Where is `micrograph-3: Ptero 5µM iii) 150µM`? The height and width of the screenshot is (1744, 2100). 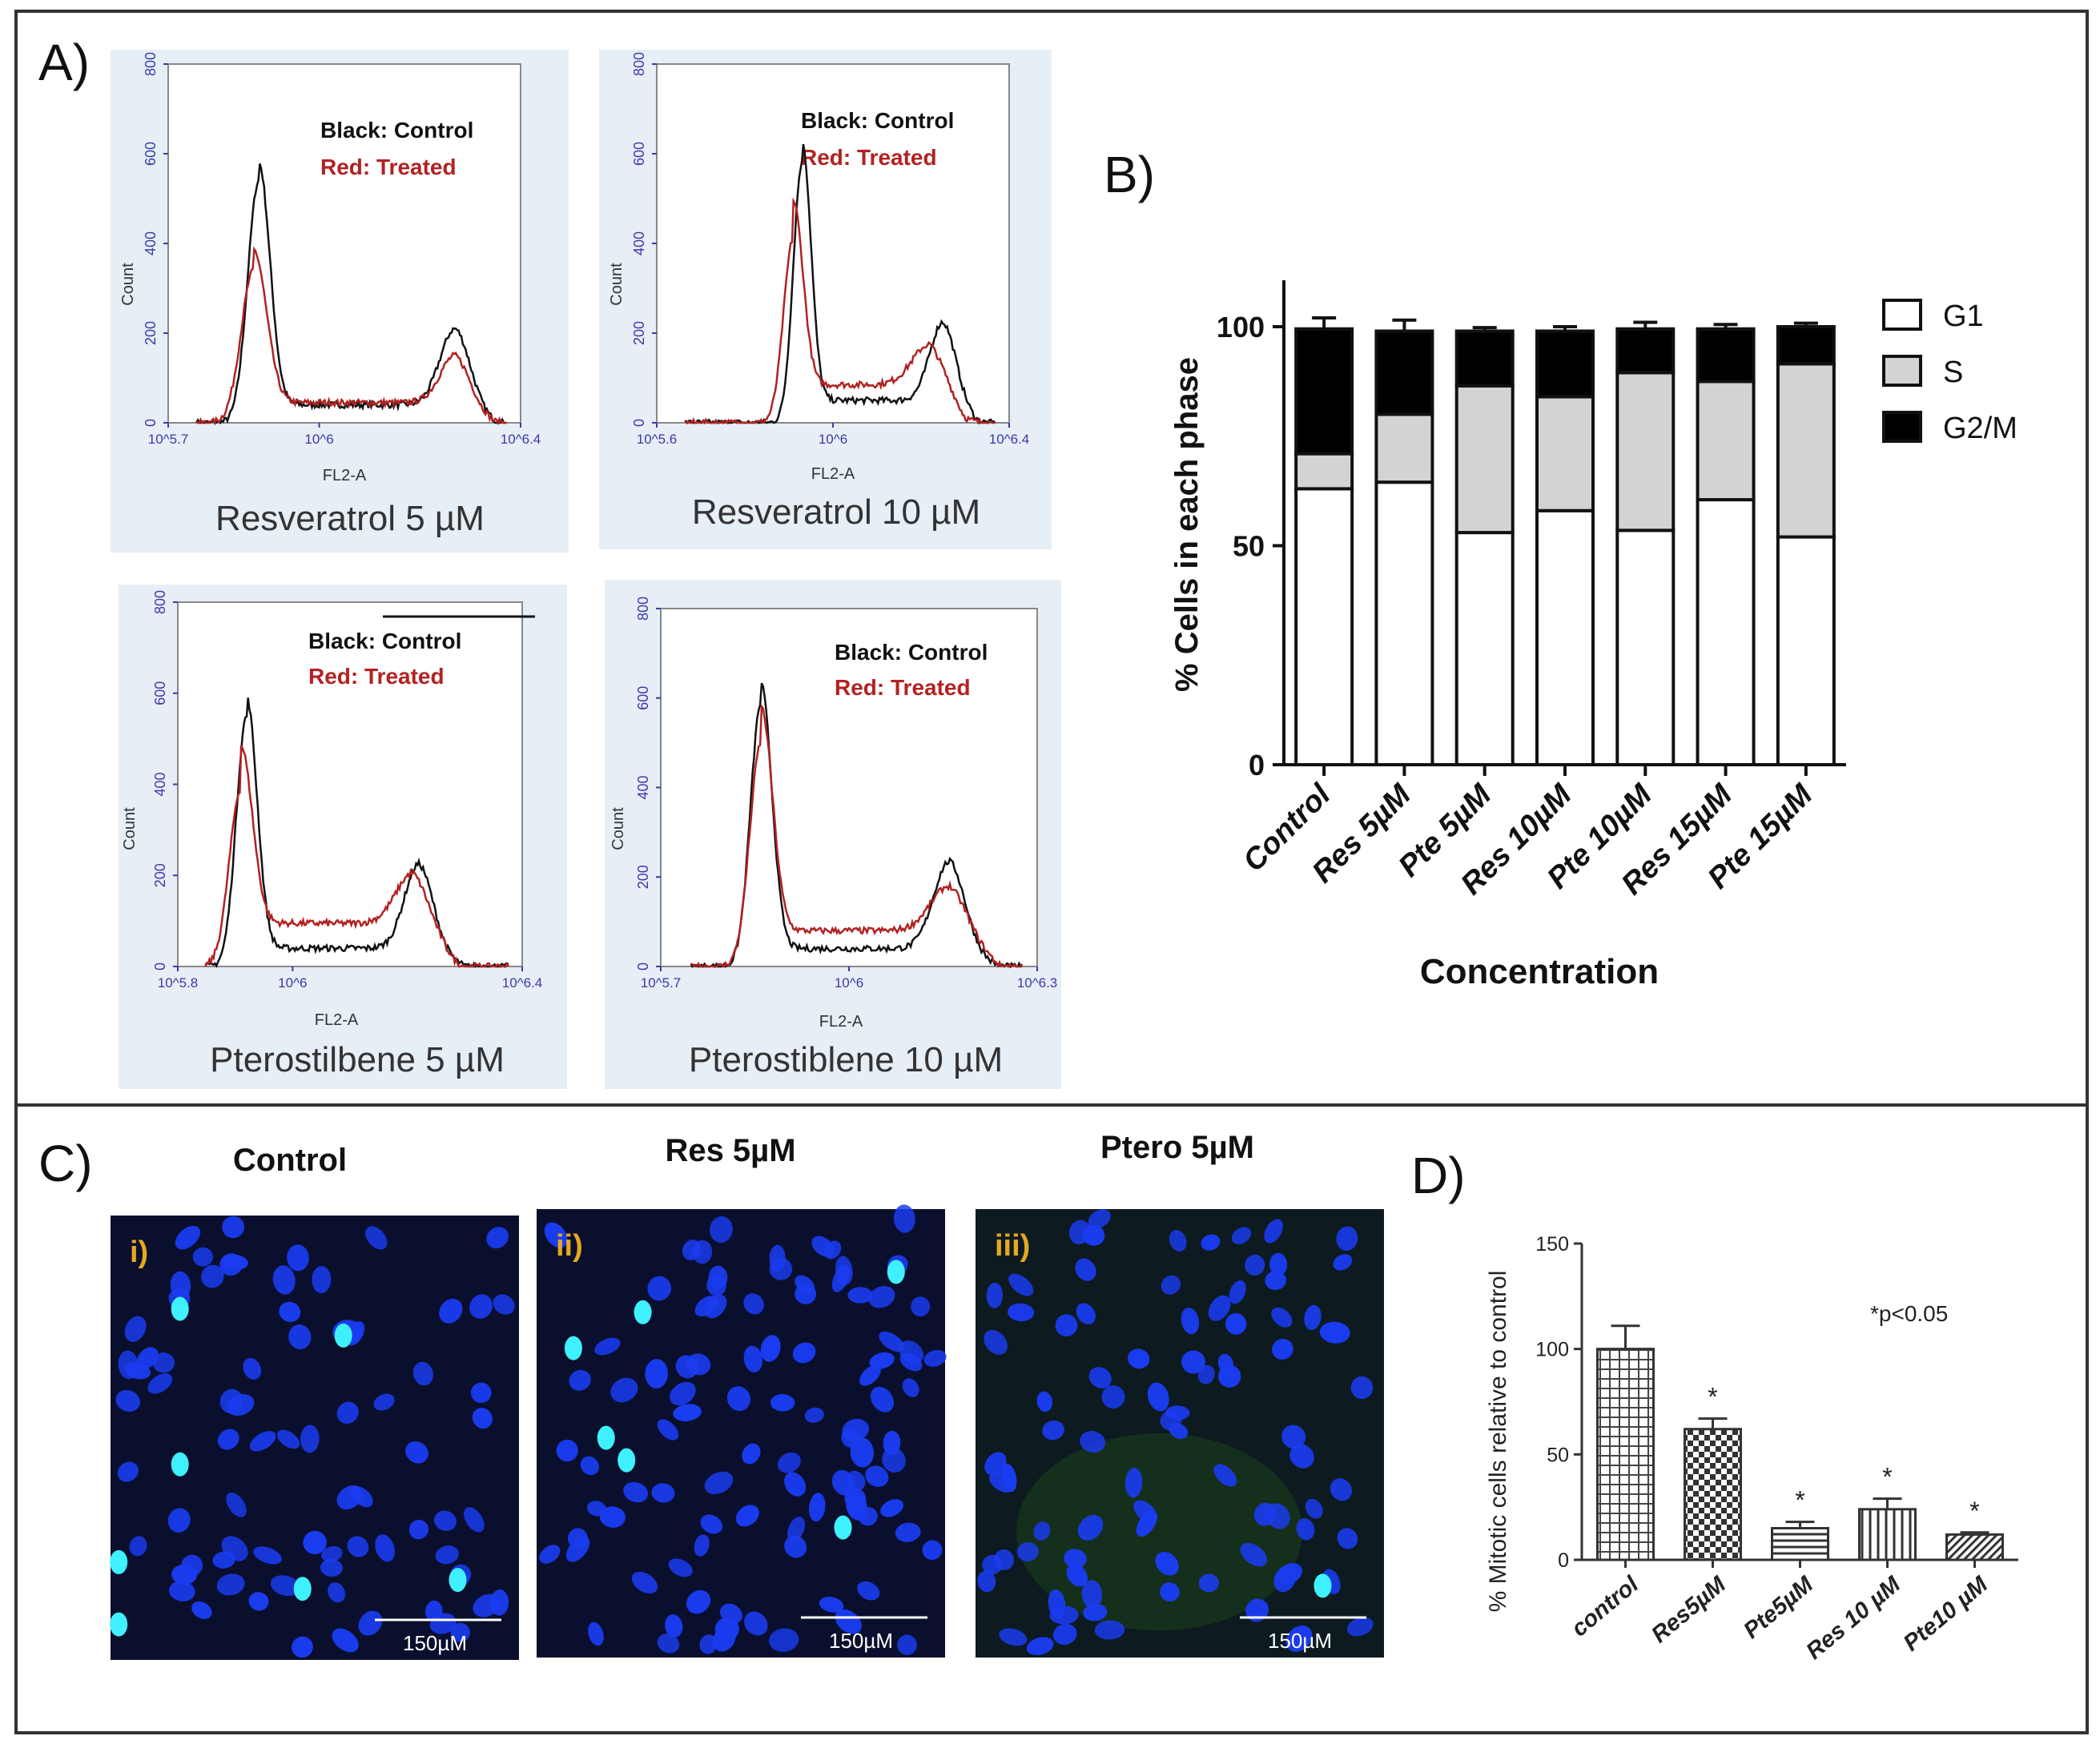
micrograph-3: Ptero 5µM iii) 150µM is located at coordinates (1180, 1394).